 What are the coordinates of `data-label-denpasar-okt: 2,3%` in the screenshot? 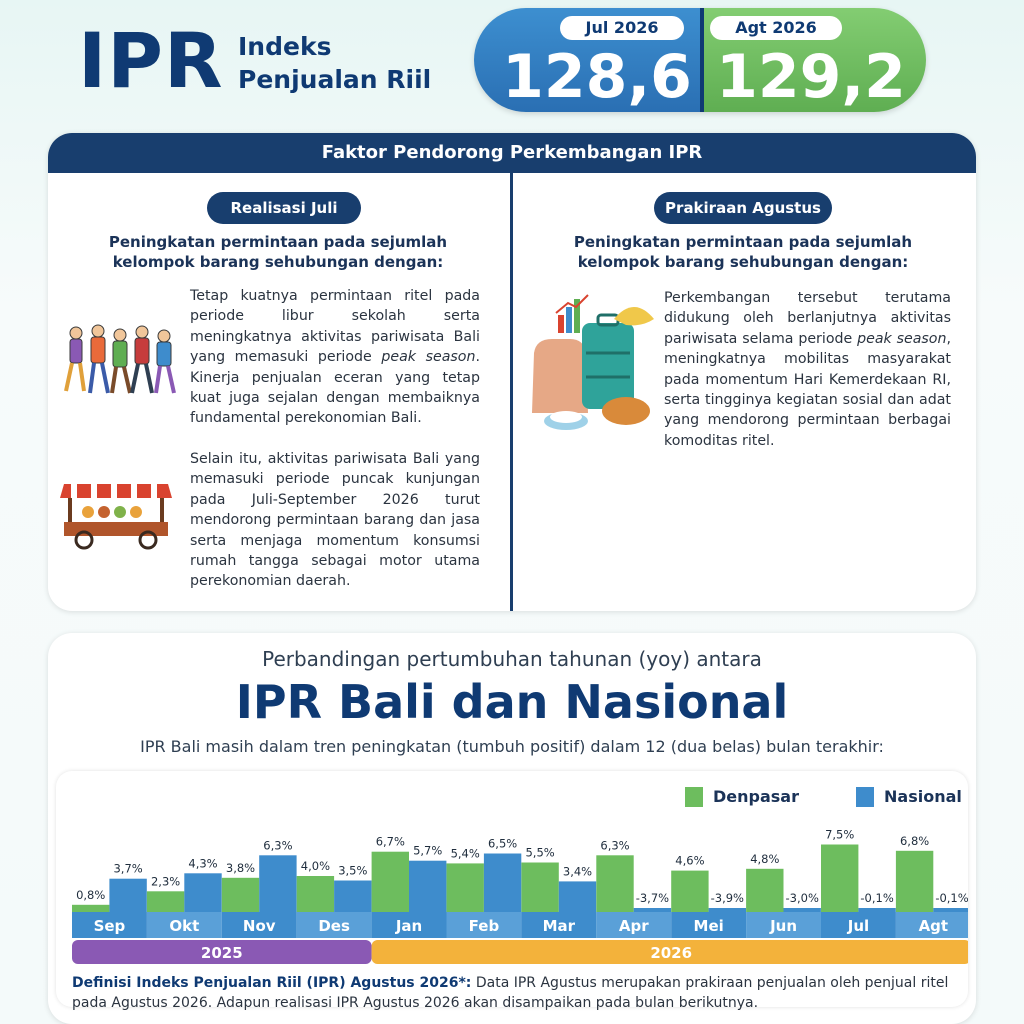 It's located at (165, 881).